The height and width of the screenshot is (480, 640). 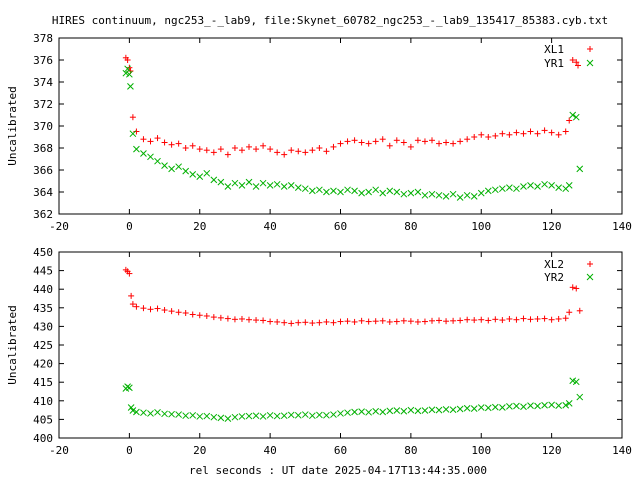 I want to click on y-tick-label: 415, so click(x=43, y=382).